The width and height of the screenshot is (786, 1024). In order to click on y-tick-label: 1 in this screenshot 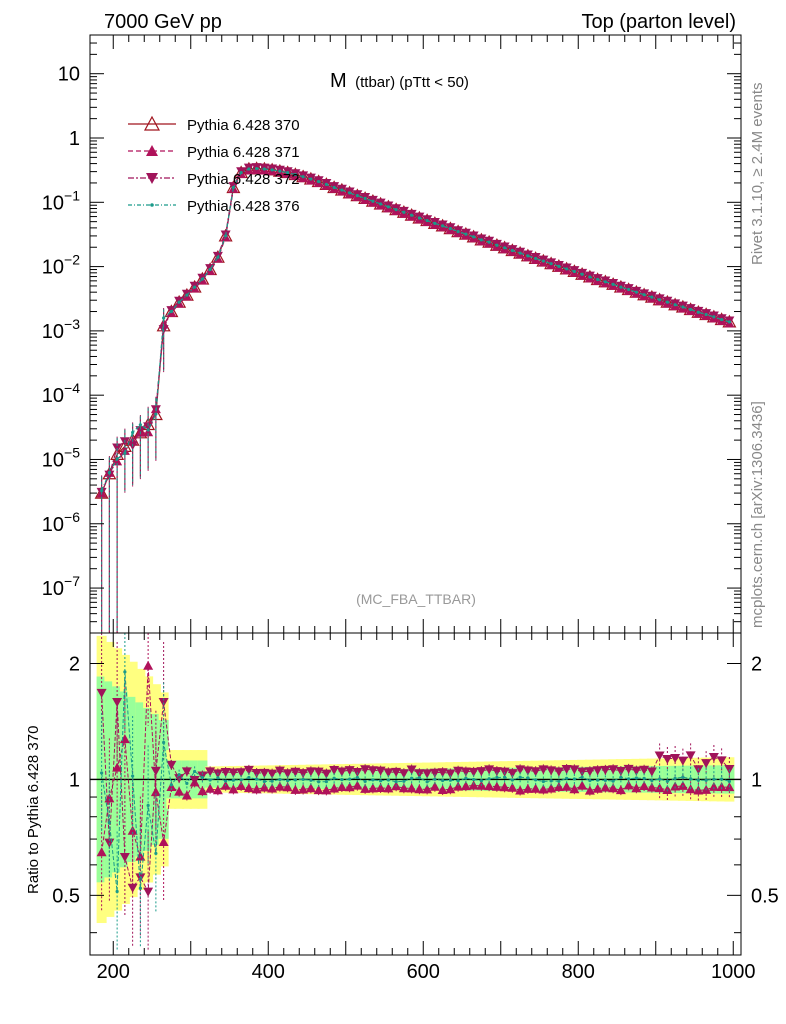, I will do `click(74, 139)`.